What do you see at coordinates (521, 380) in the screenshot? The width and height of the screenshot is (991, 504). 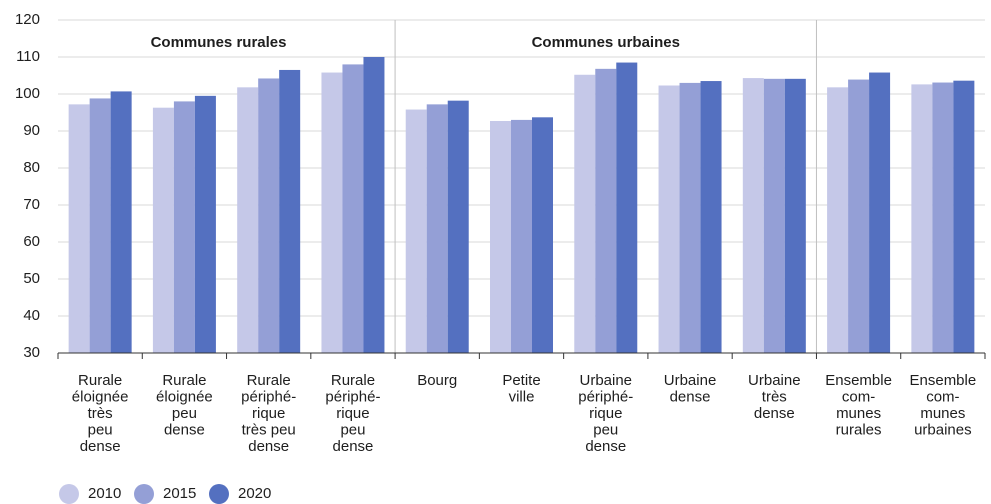 I see `x-tick-label: Petite` at bounding box center [521, 380].